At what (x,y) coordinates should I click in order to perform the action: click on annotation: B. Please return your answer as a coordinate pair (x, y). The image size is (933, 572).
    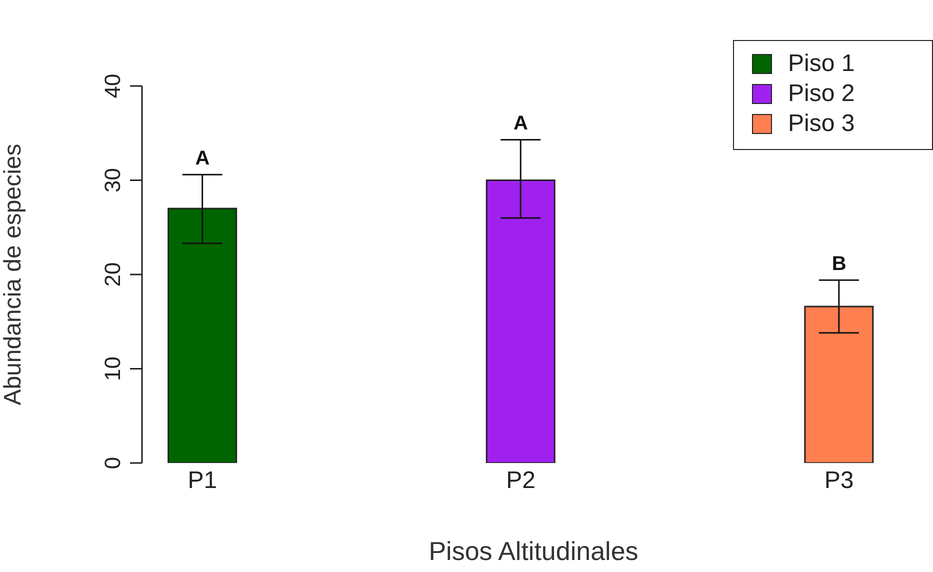
    Looking at the image, I should click on (839, 264).